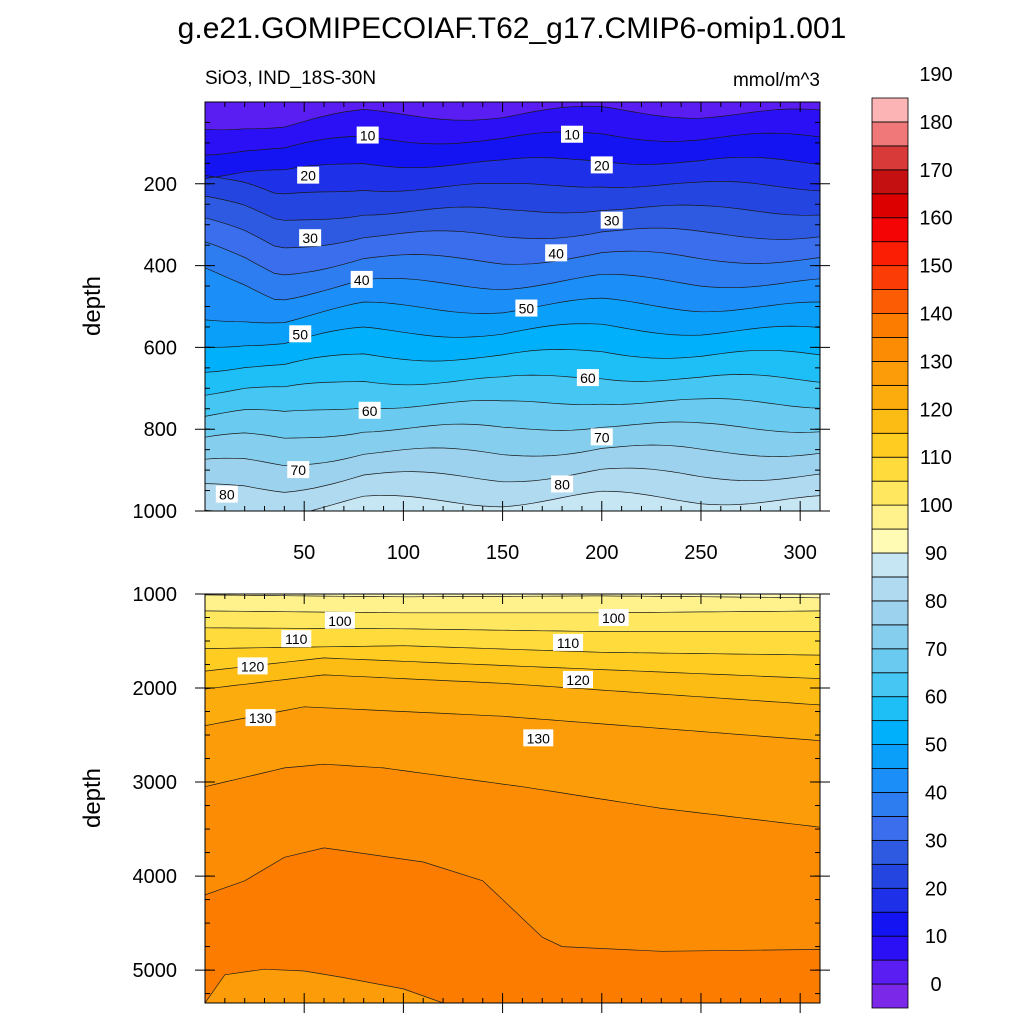  I want to click on upper-y-tick-label: 400, so click(160, 267).